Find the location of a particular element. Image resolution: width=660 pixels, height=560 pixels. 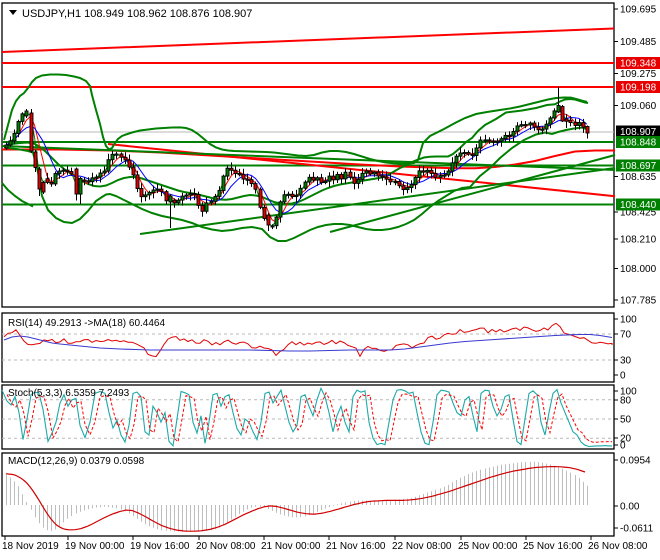

svg-text: 19 Nov 16:00 is located at coordinates (160, 546).